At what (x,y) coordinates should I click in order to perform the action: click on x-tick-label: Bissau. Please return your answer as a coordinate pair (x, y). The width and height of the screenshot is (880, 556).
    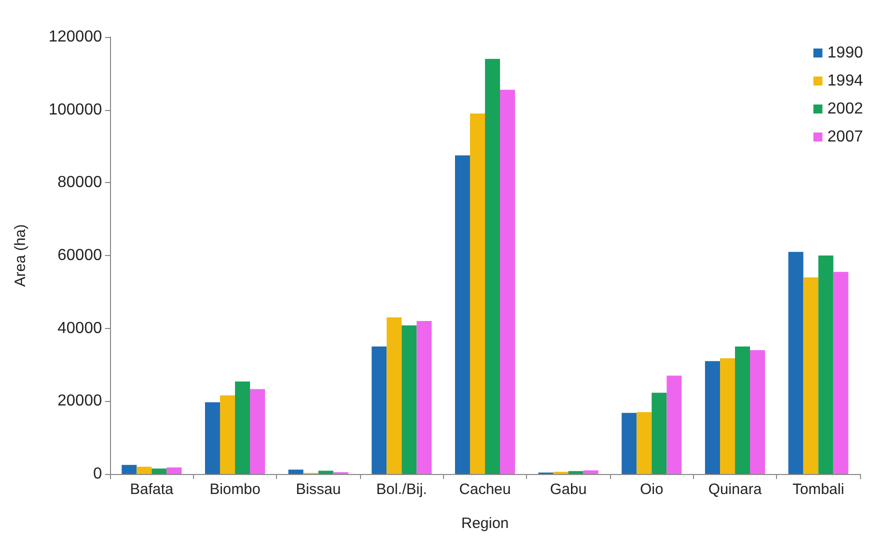
    Looking at the image, I should click on (318, 489).